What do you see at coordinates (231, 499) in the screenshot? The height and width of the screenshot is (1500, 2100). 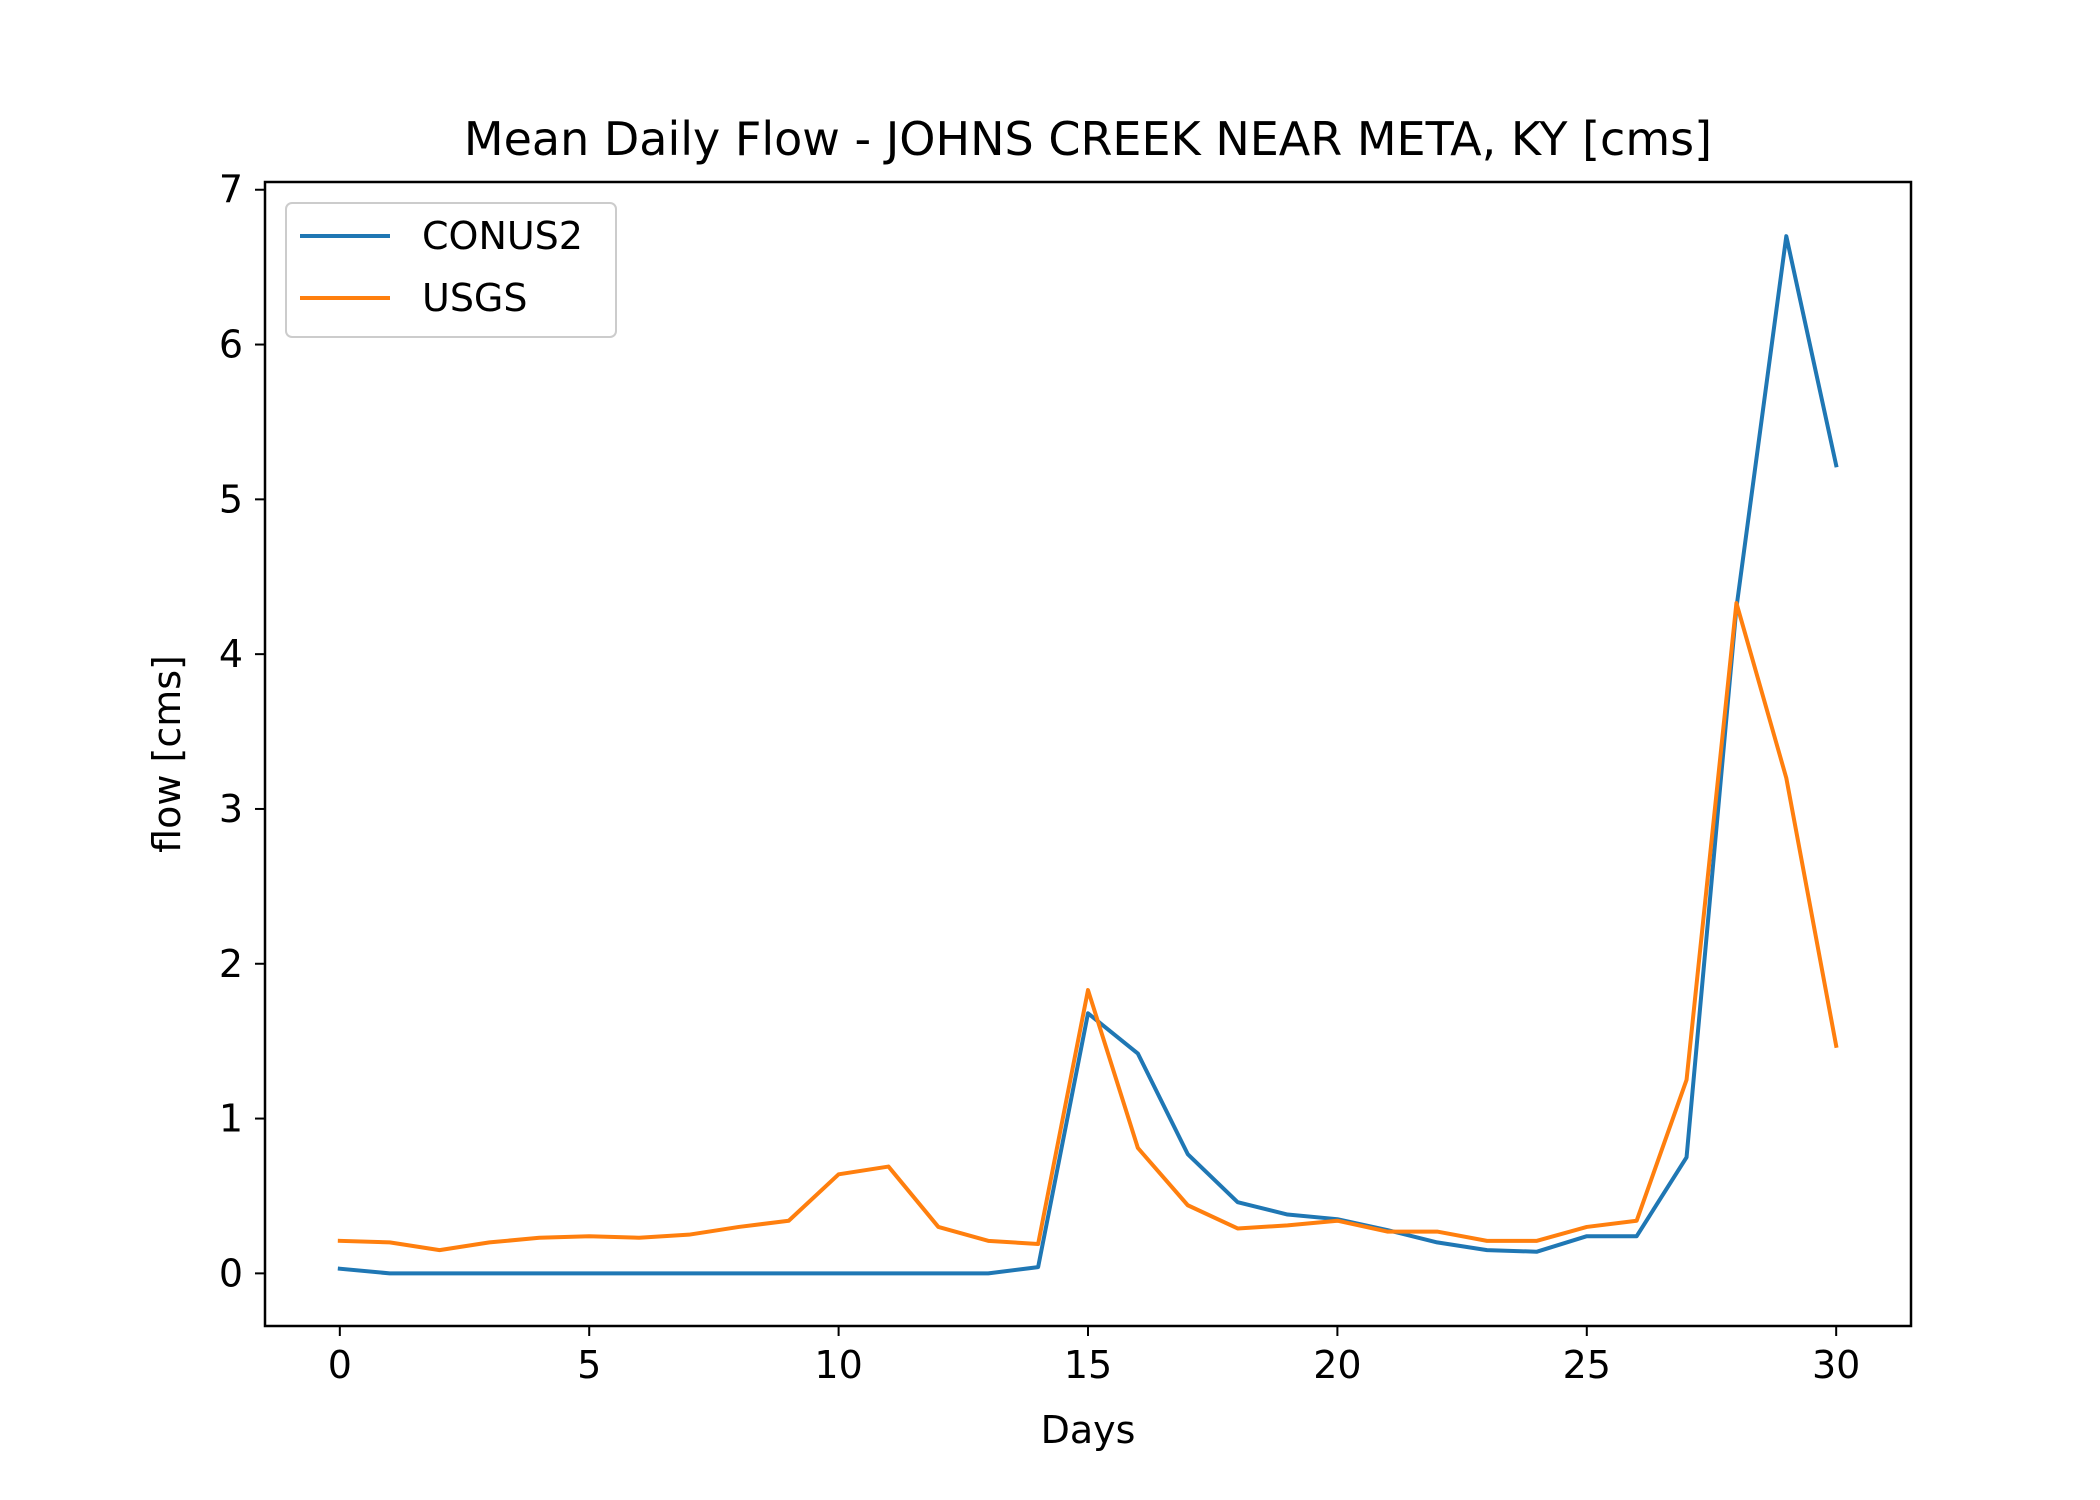 I see `y-tick-label: 5` at bounding box center [231, 499].